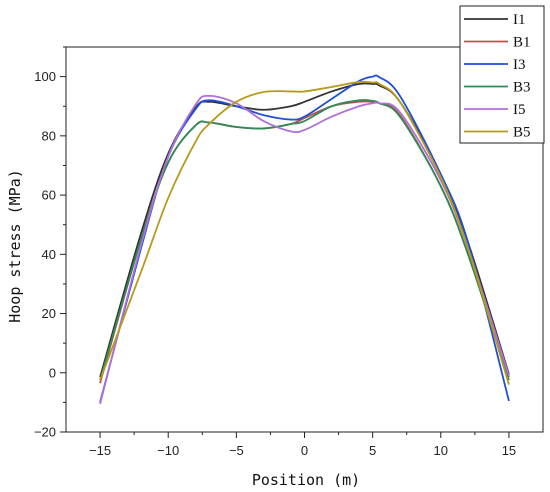 The image size is (550, 492). Describe the element at coordinates (519, 65) in the screenshot. I see `legend-label-i3: I3` at that location.